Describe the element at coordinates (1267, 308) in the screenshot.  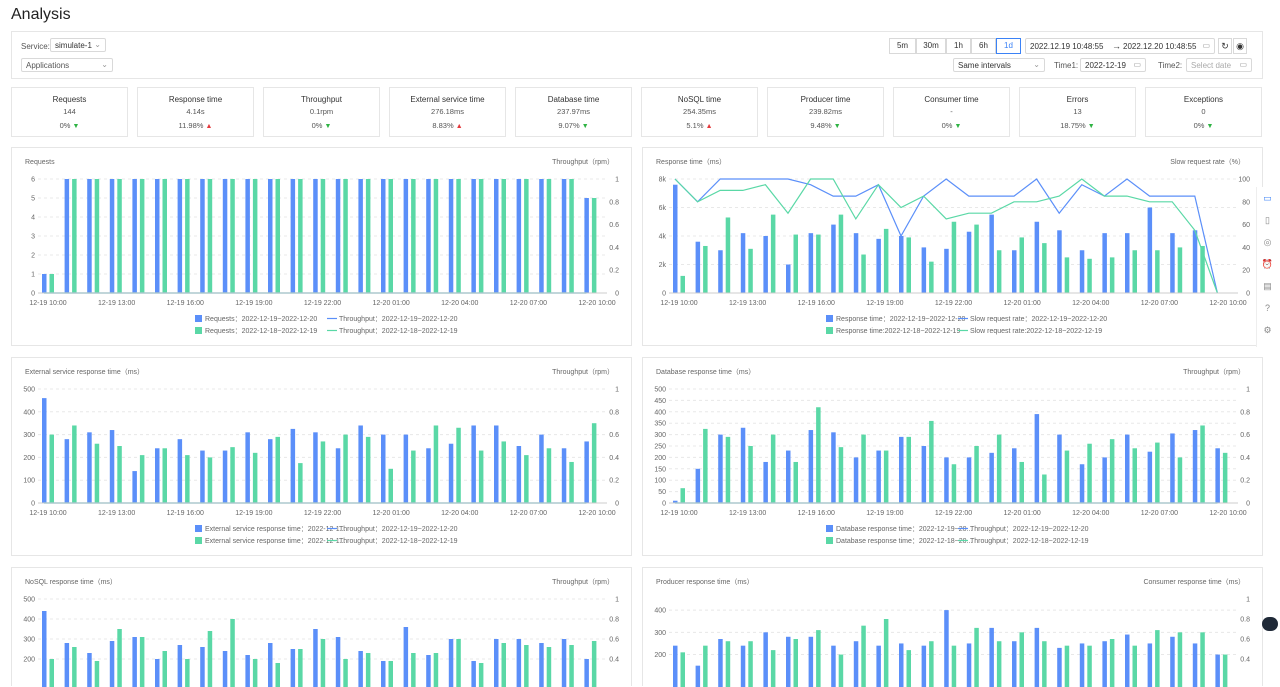
I see `help-icon: ?` at that location.